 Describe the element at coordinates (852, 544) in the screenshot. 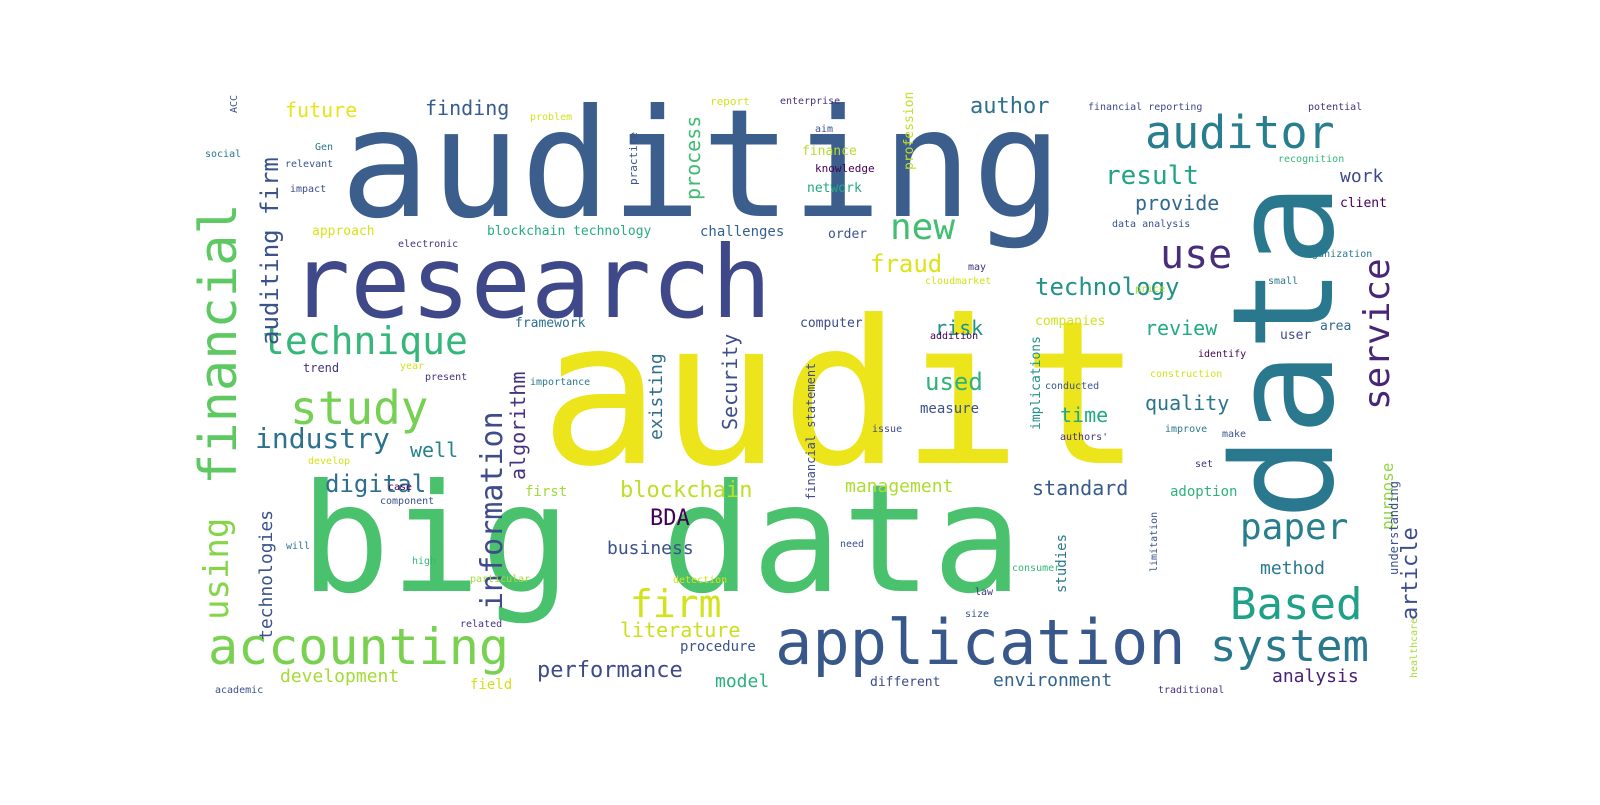

I see `word: need` at that location.